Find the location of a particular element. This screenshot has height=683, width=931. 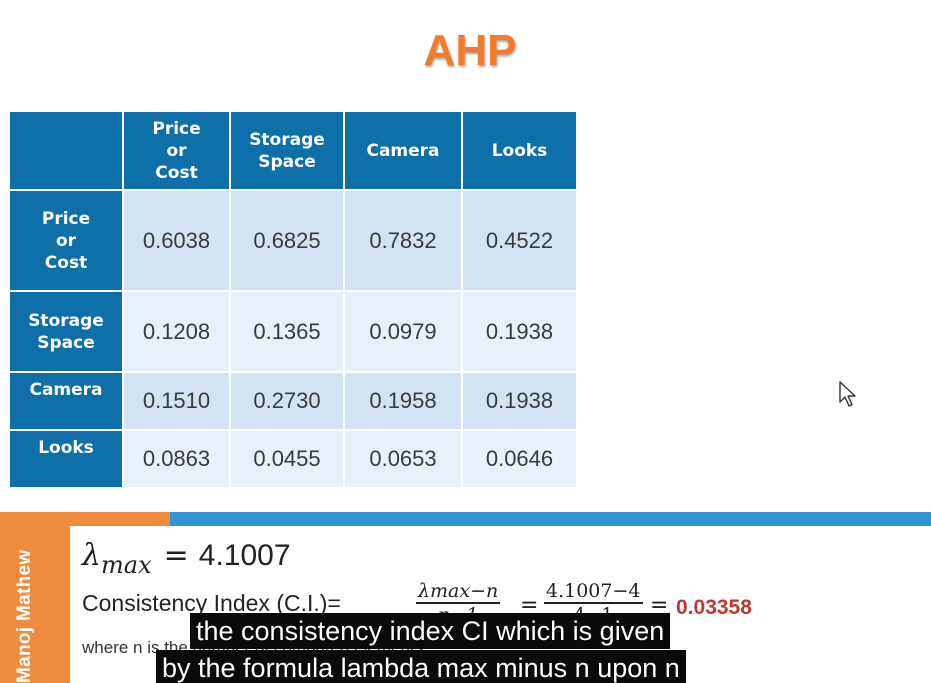

mouse-pointer-icon is located at coordinates (847, 394).